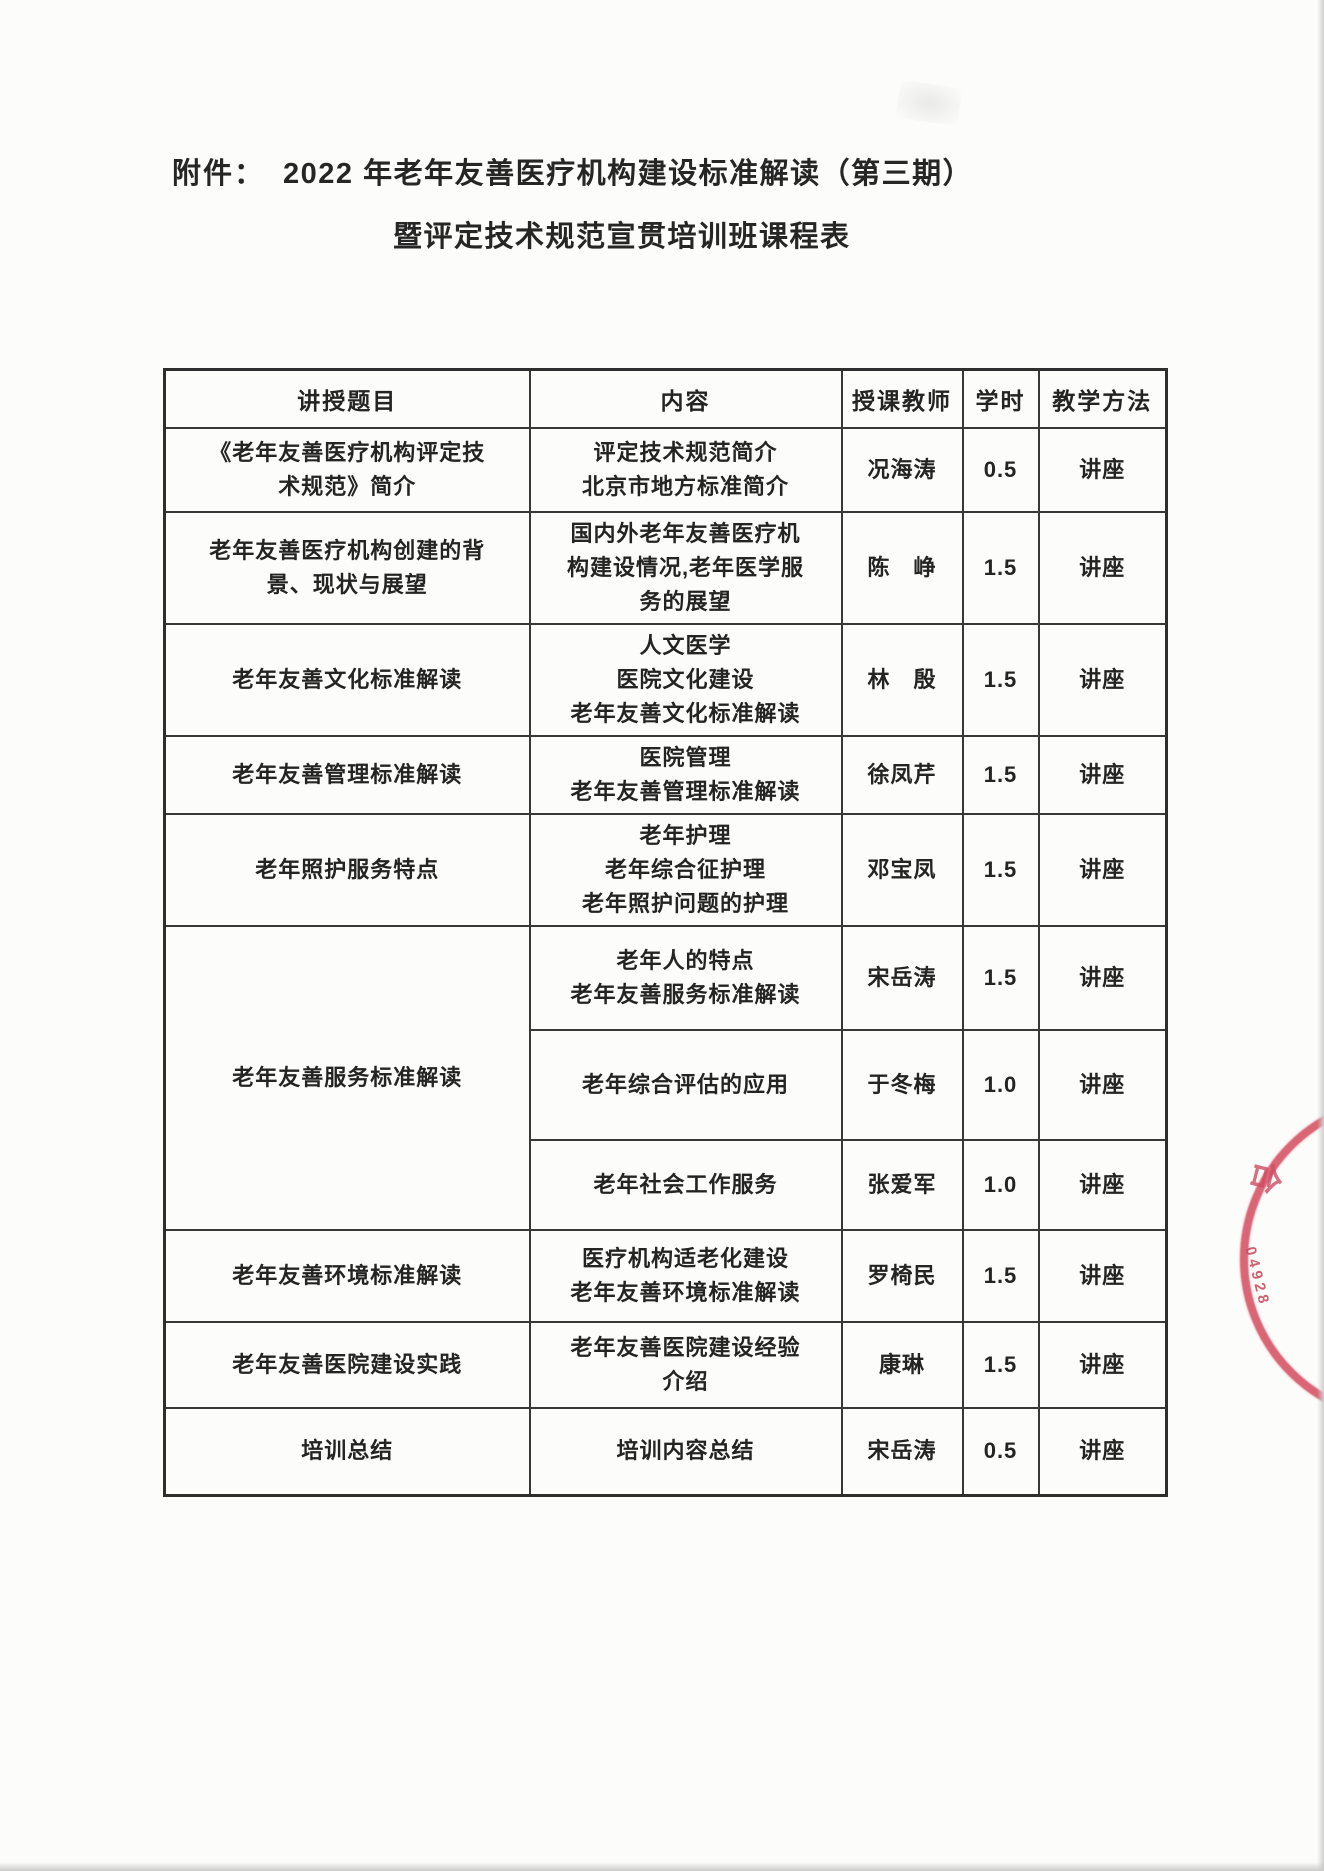  I want to click on content-cell: 医疗机构适老化建设 老年友善环境标准解读, so click(685, 1275).